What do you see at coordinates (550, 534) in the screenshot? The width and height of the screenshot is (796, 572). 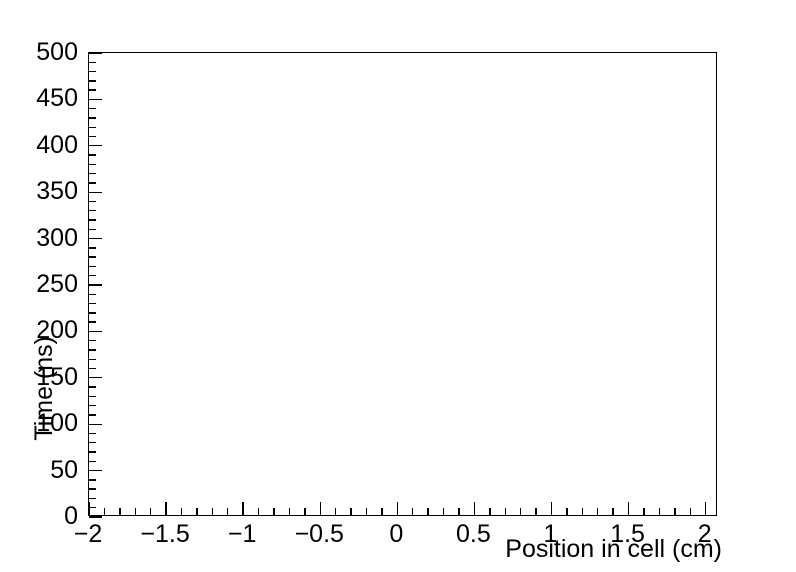 I see `x-axis-tick-label: 1` at bounding box center [550, 534].